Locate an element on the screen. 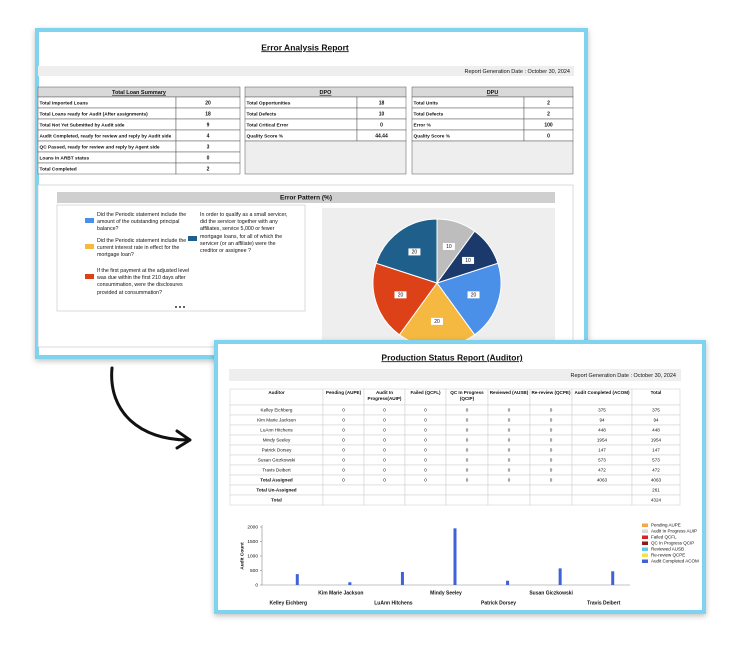 This screenshot has height=663, width=754. legend-label: Reviewed AUSB is located at coordinates (667, 548).